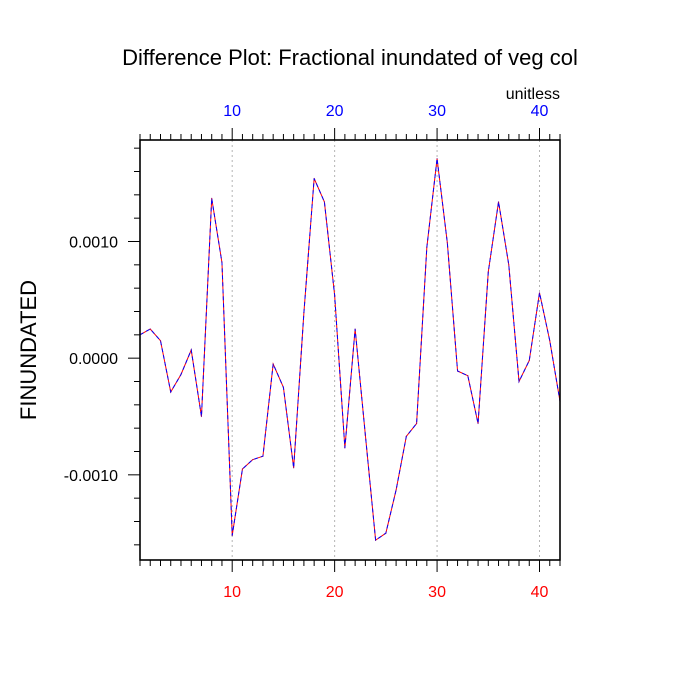 The height and width of the screenshot is (700, 700). I want to click on y-tick-label-3: -0.0010, so click(91, 476).